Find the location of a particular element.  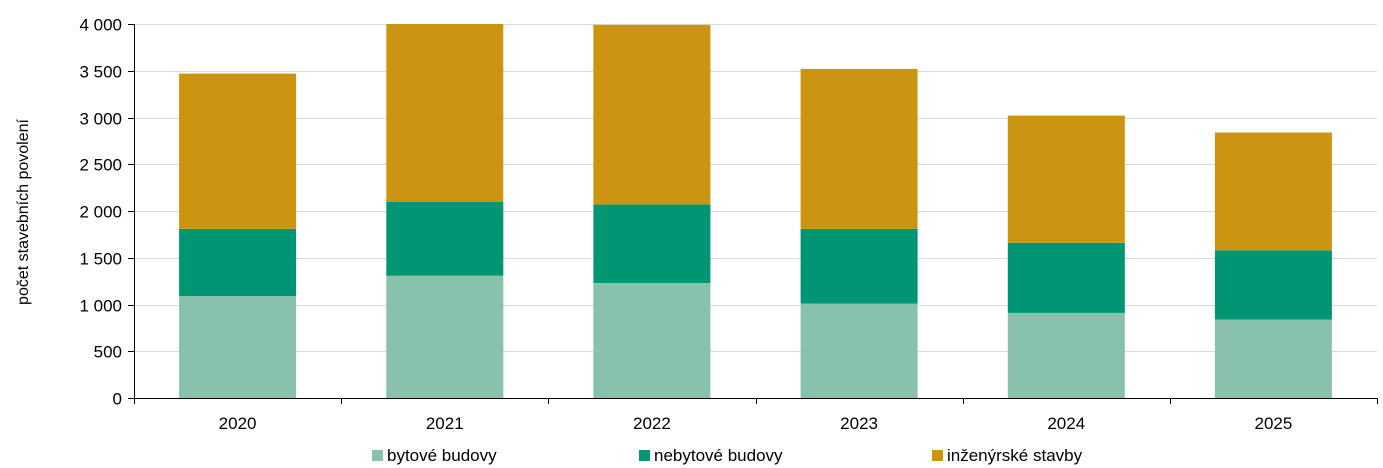

y-tick-label: 3 000 is located at coordinates (100, 119).